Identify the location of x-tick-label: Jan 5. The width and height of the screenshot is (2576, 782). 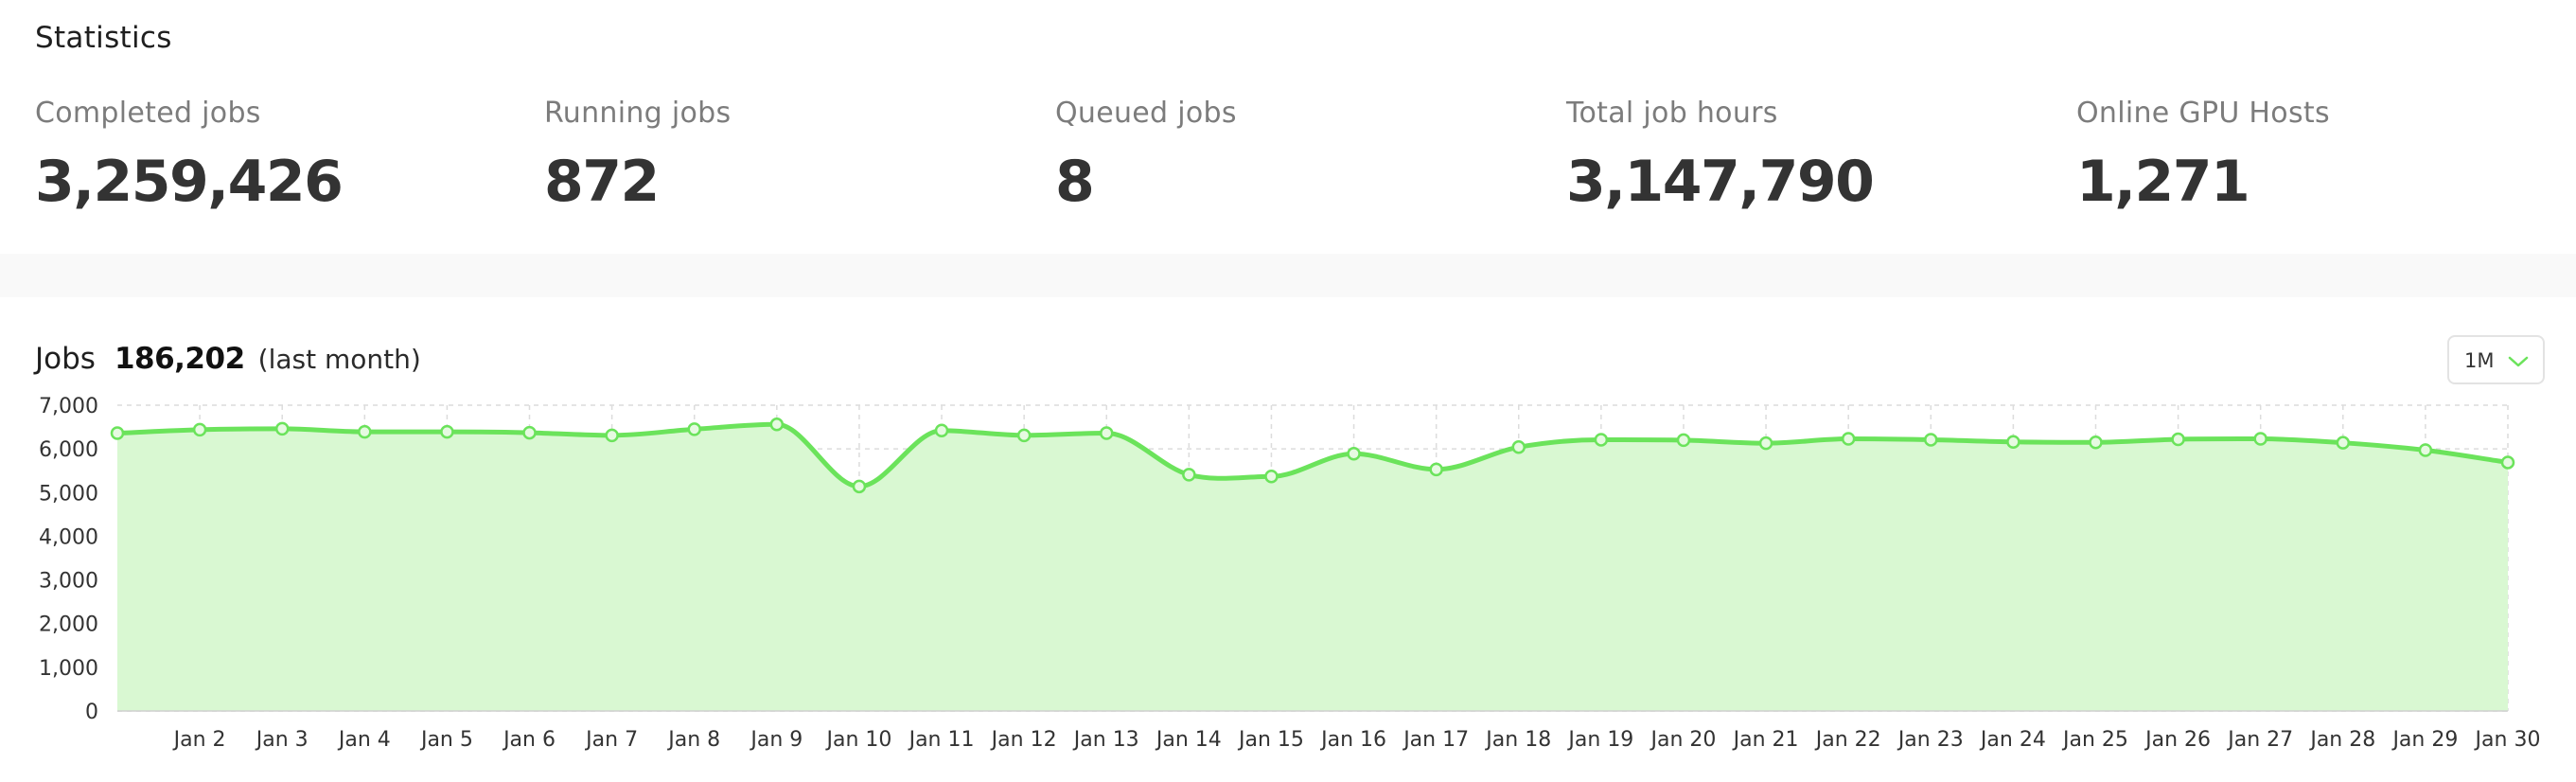
(446, 740).